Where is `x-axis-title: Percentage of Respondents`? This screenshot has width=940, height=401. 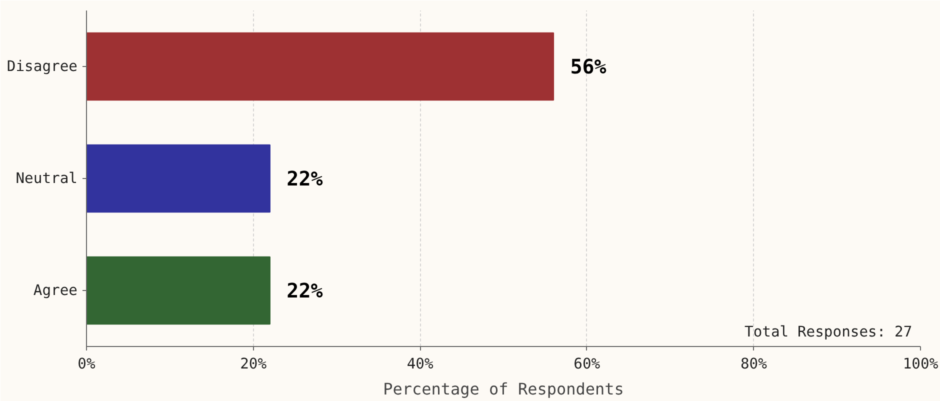 x-axis-title: Percentage of Respondents is located at coordinates (503, 389).